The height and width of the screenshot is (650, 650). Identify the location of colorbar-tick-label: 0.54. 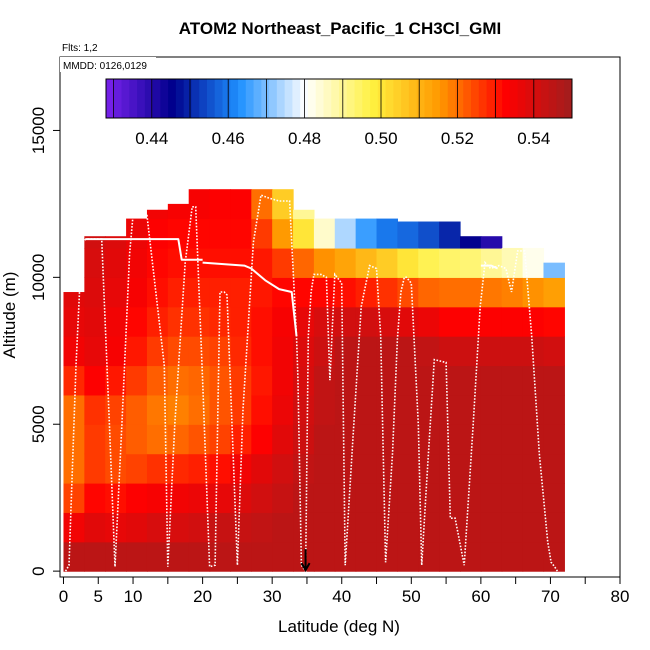
(533, 138).